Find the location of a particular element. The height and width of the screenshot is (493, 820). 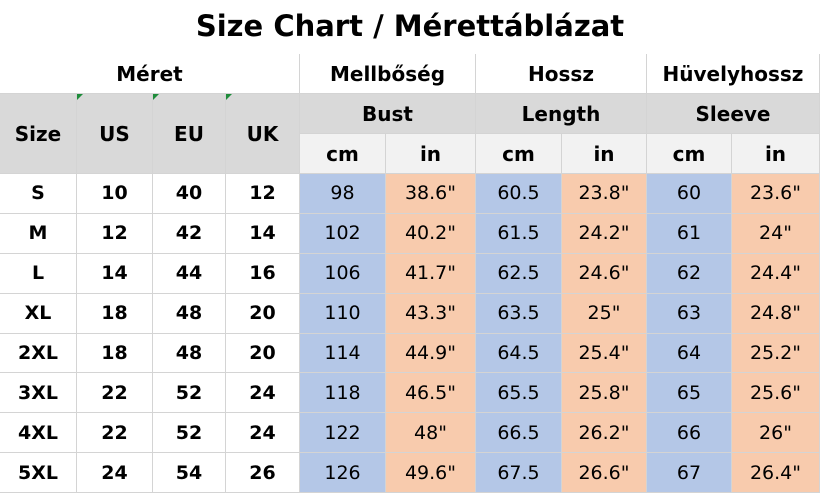

table-cell: L is located at coordinates (38, 273).